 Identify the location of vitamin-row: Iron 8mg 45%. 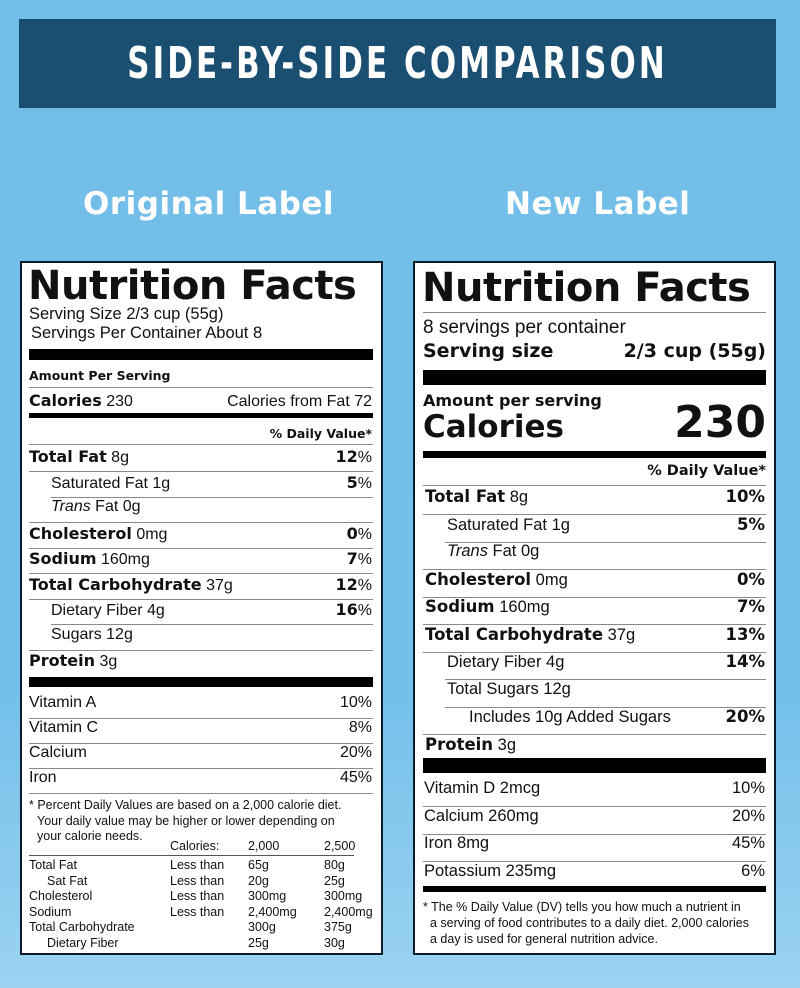
(594, 843).